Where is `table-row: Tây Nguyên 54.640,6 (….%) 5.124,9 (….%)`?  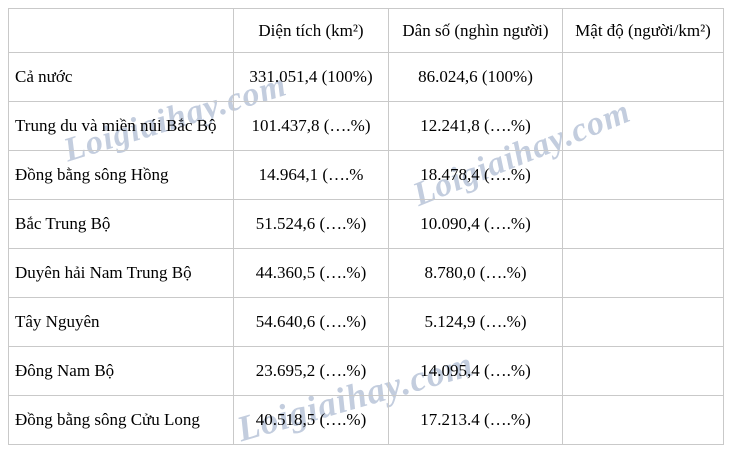
table-row: Tây Nguyên 54.640,6 (….%) 5.124,9 (….%) is located at coordinates (366, 322).